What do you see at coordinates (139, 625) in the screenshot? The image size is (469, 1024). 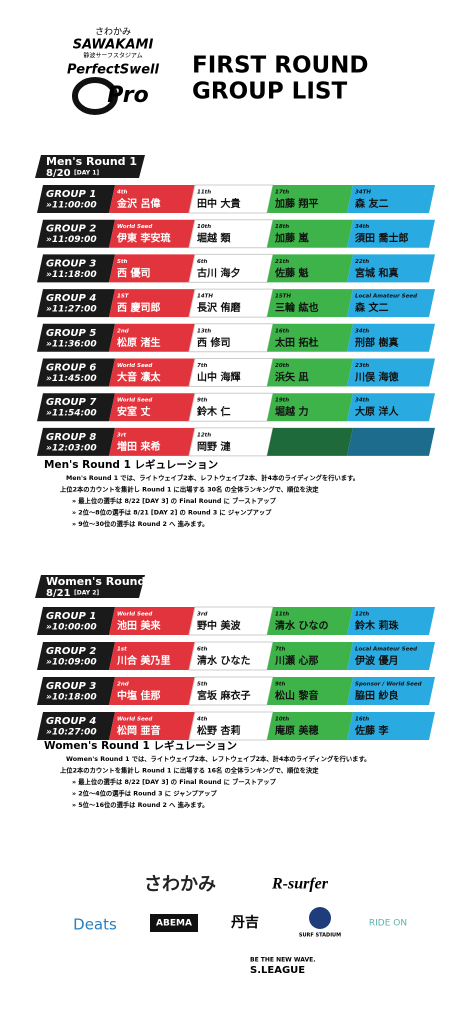 I see `surfer-name: 池田 美来` at bounding box center [139, 625].